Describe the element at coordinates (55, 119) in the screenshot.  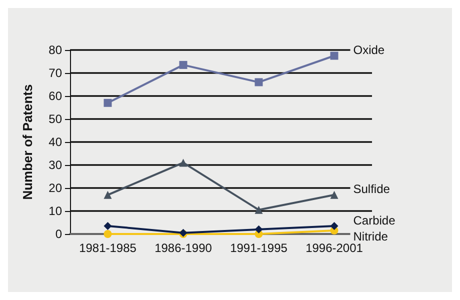
I see `y-tick-label: 50` at that location.